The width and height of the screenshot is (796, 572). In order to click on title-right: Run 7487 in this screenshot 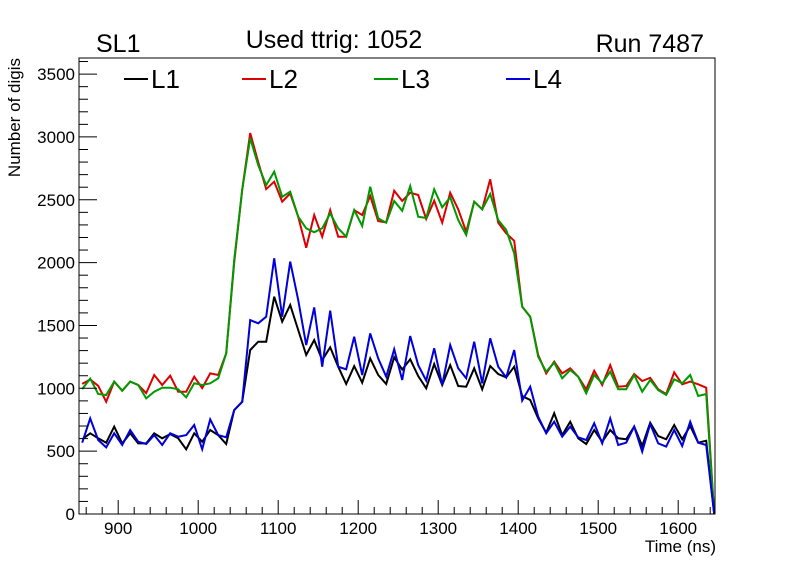, I will do `click(650, 44)`.